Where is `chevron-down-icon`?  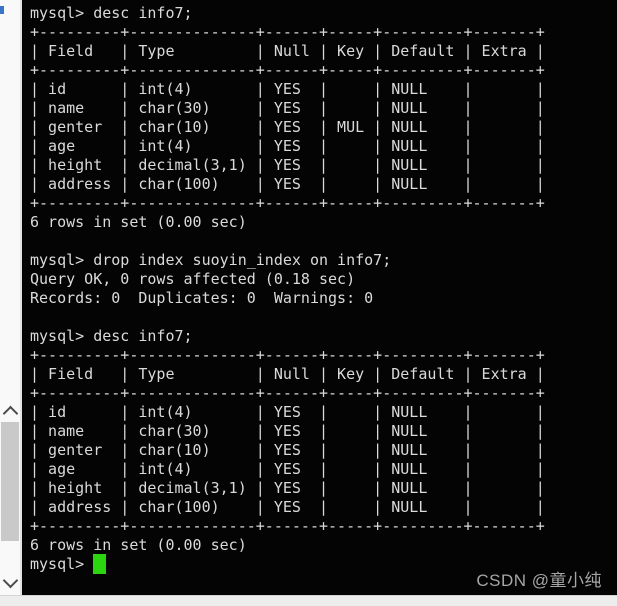 chevron-down-icon is located at coordinates (10, 580).